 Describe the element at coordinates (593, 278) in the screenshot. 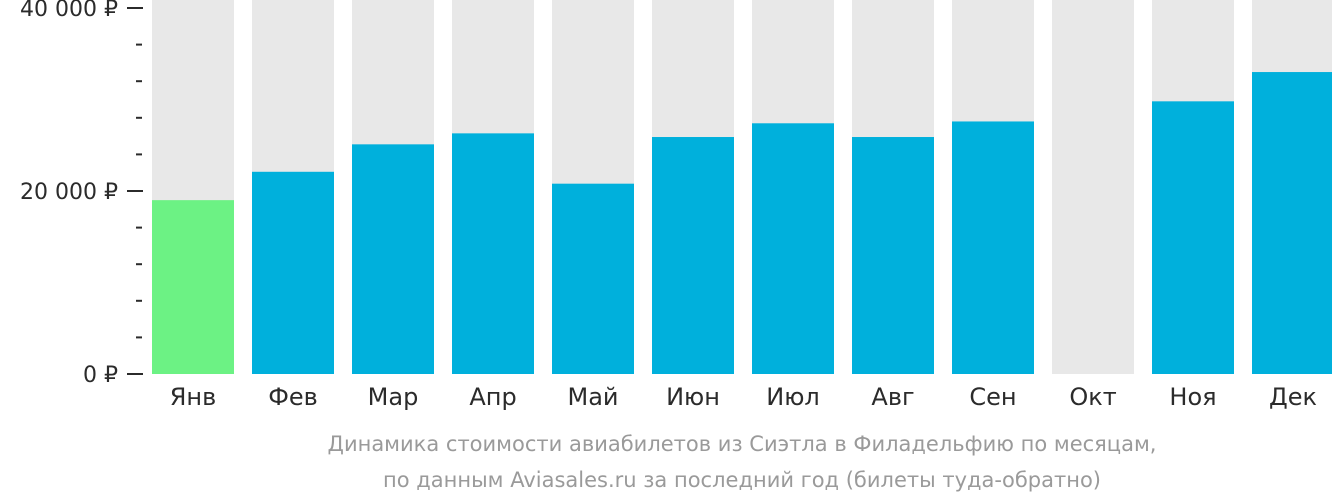

I see `bar-Май` at that location.